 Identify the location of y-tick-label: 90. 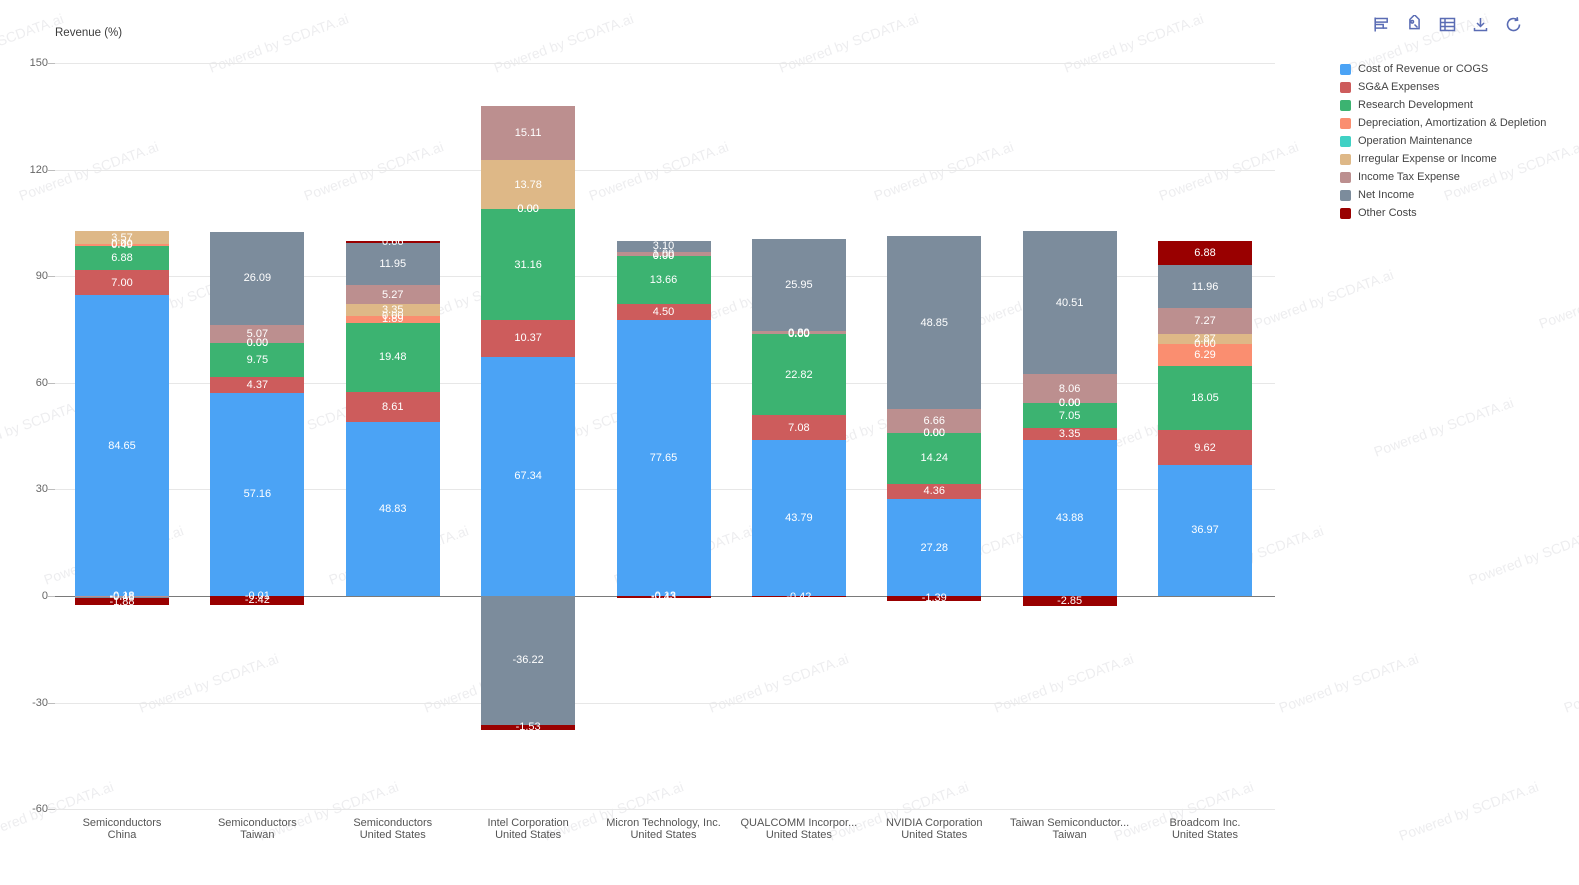
(41, 276).